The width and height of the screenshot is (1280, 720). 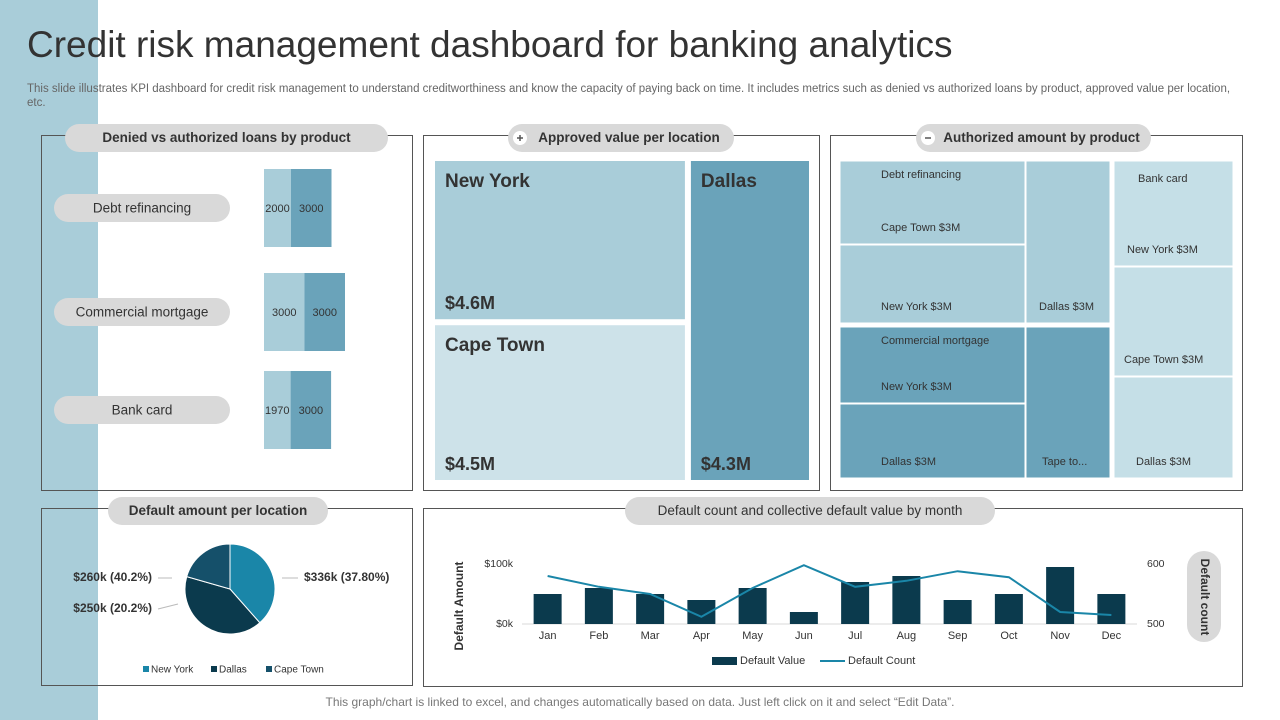 I want to click on x-tick-label: Aug, so click(x=907, y=636).